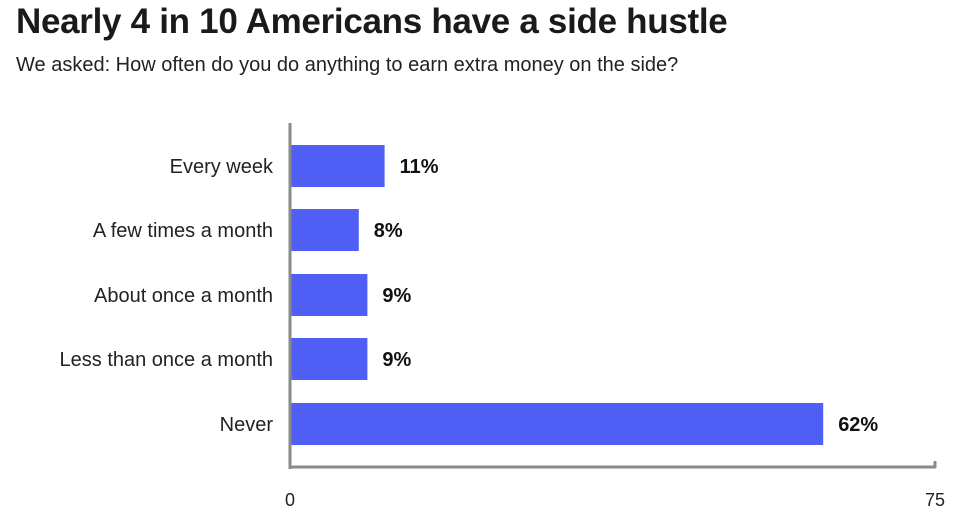 The image size is (955, 515). I want to click on value-label: 8%, so click(388, 231).